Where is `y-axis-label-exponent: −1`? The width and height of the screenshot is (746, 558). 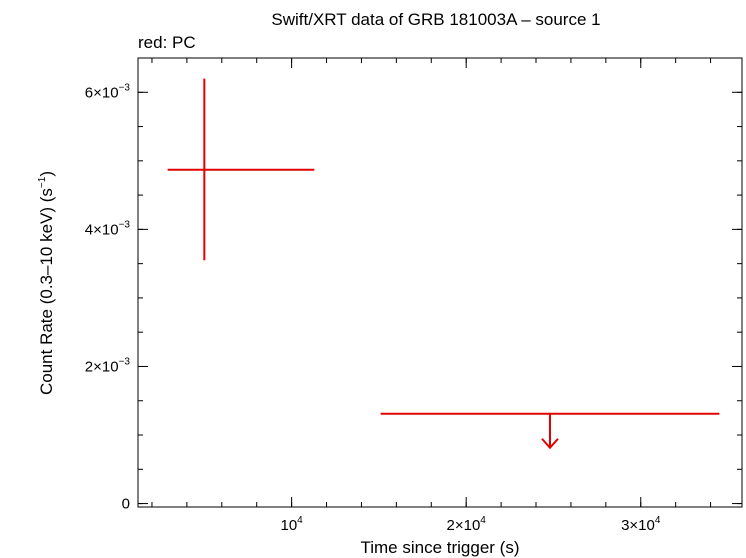 y-axis-label-exponent: −1 is located at coordinates (42, 182).